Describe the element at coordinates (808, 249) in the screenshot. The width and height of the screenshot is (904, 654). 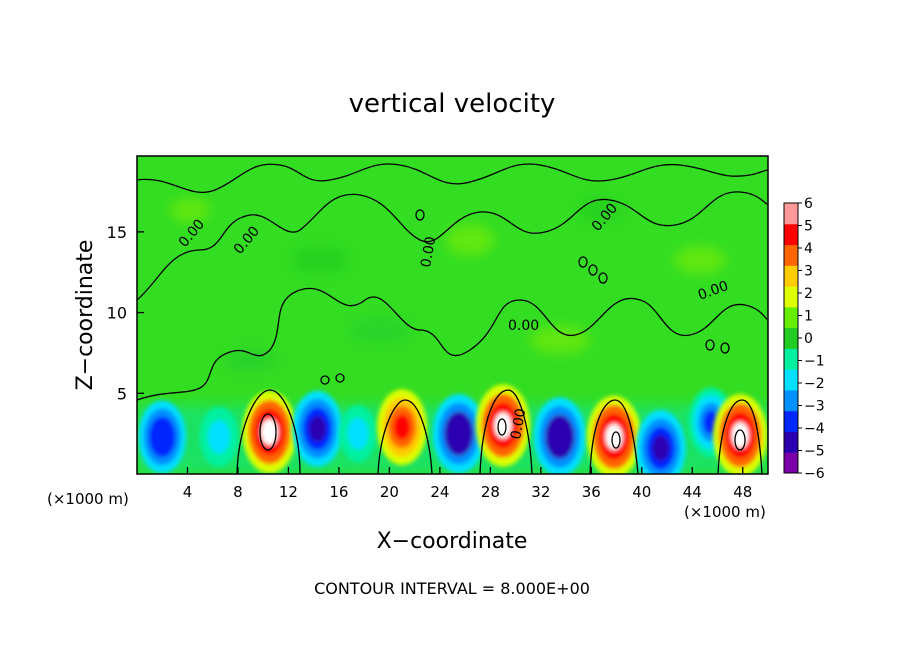
I see `colorbar-tick-label: 4` at that location.